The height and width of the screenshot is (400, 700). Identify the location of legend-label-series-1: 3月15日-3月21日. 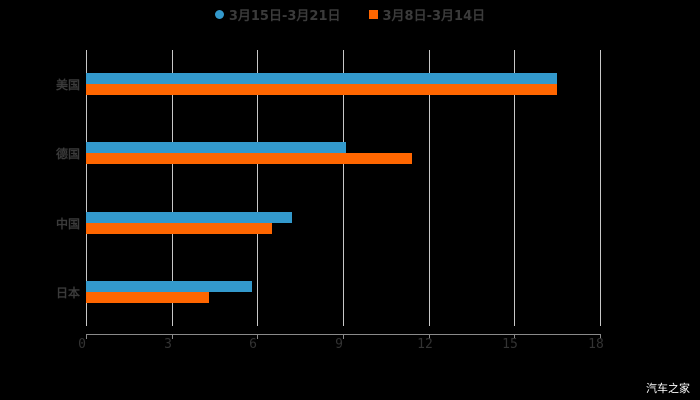
(284, 16).